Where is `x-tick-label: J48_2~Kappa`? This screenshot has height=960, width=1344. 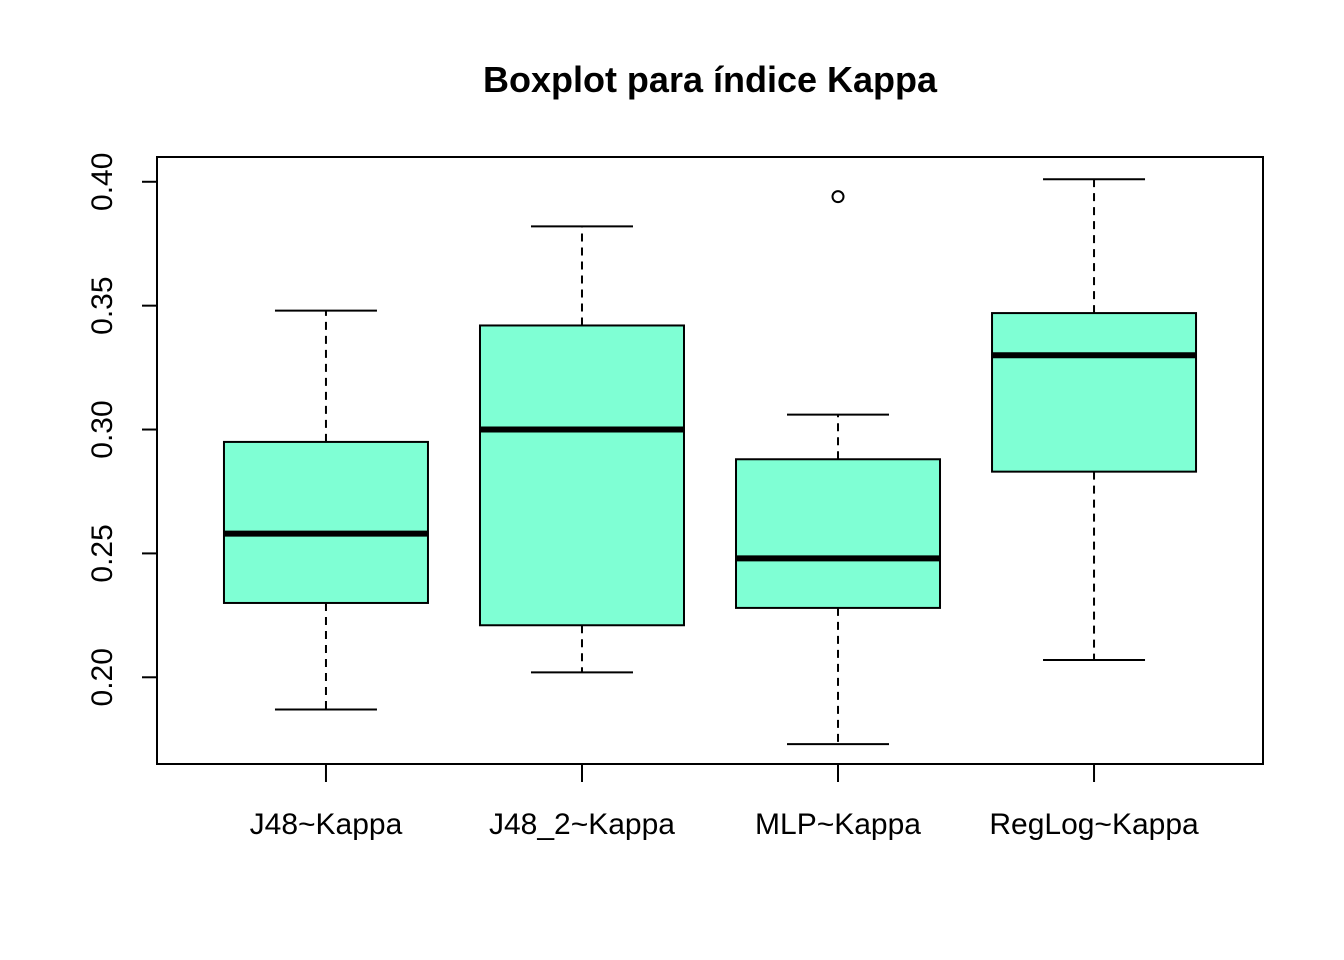 x-tick-label: J48_2~Kappa is located at coordinates (582, 824).